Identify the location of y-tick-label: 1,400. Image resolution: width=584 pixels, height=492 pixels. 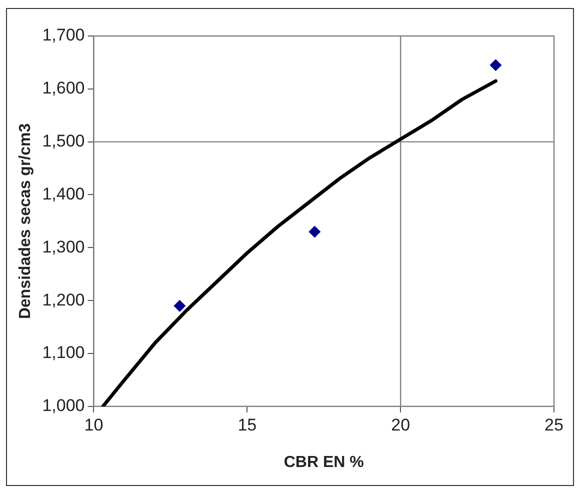
(63, 194).